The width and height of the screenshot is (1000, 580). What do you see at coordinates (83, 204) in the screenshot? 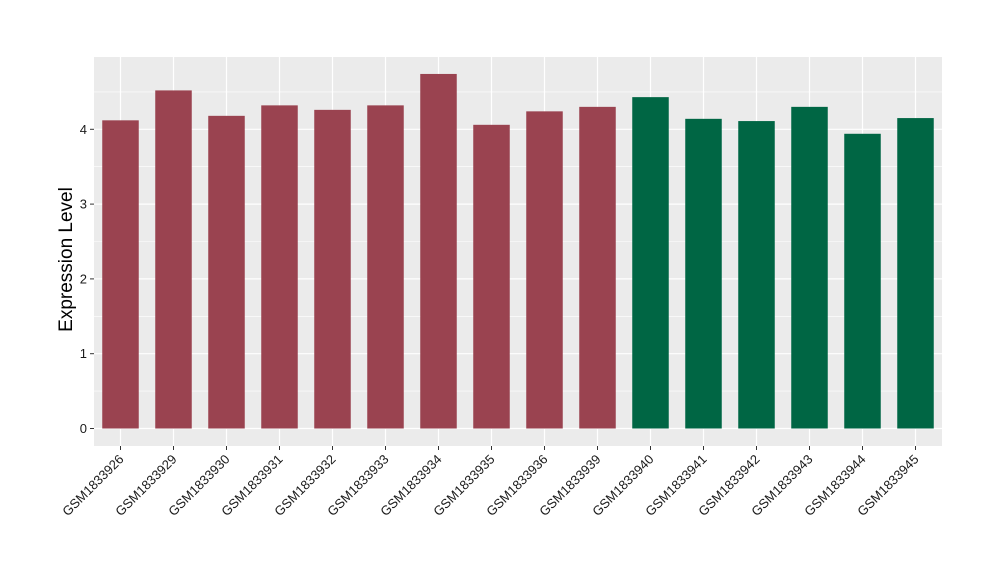
I see `y-tick-label: 3` at bounding box center [83, 204].